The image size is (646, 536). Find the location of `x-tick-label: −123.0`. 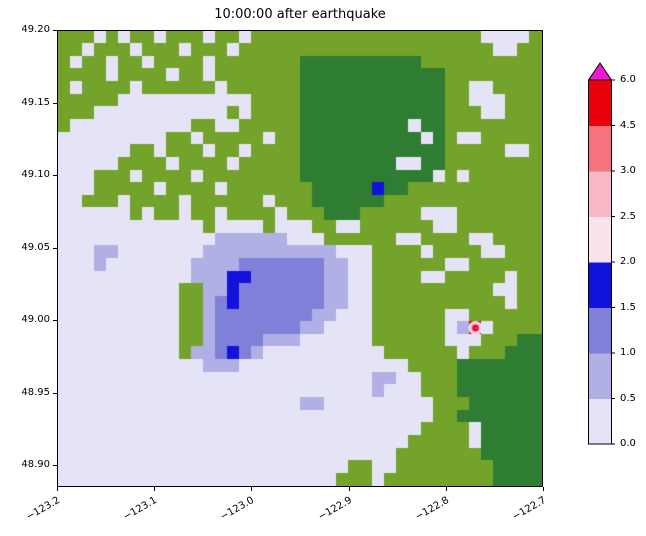

x-tick-label: −123.0 is located at coordinates (237, 508).